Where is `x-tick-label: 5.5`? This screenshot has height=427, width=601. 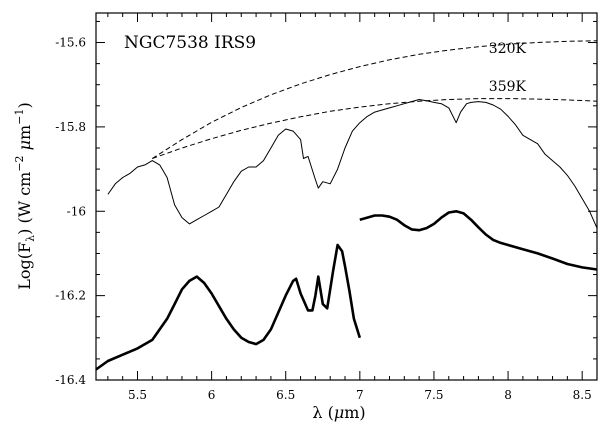 x-tick-label: 5.5 is located at coordinates (137, 395).